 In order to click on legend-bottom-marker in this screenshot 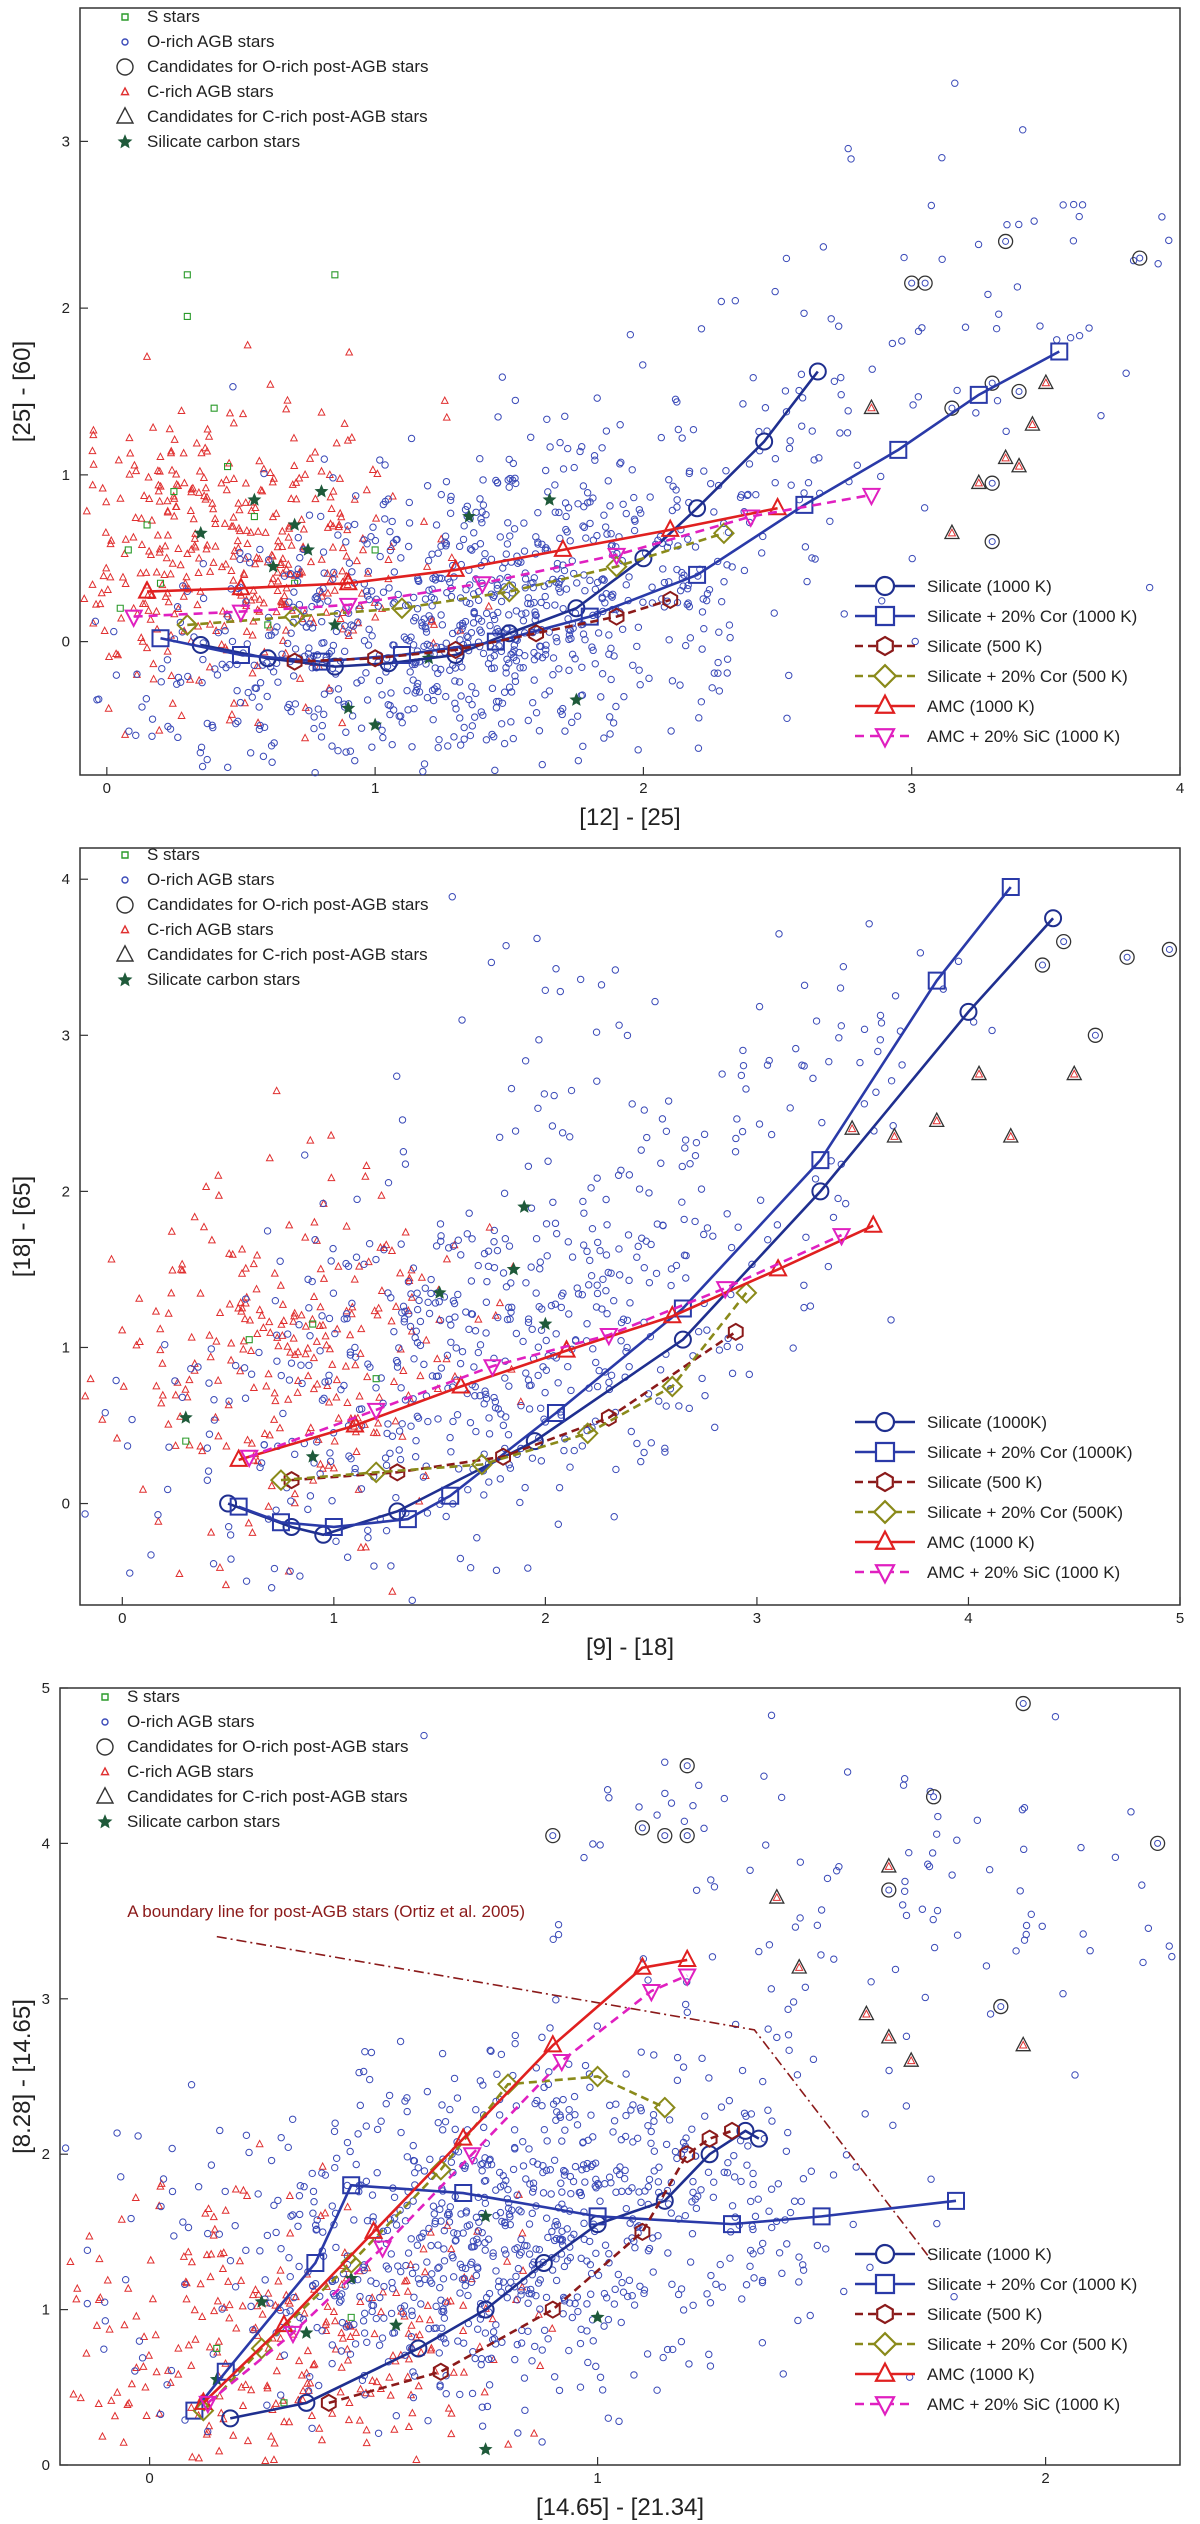, I will do `click(885, 676)`.